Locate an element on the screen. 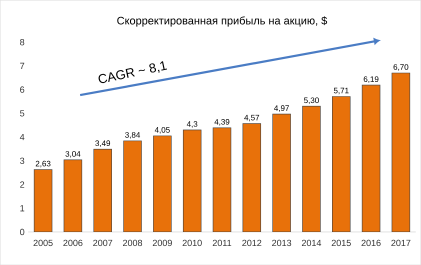 The width and height of the screenshot is (421, 265). x-tick-label: 2005 is located at coordinates (43, 243).